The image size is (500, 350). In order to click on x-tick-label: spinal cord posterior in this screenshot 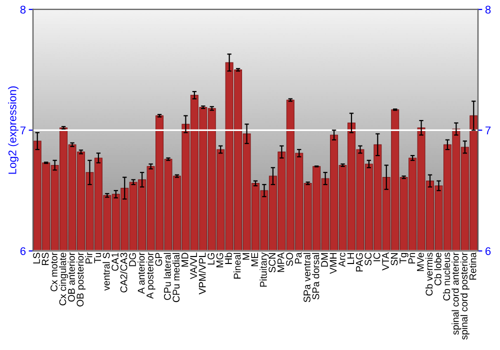, I will do `click(465, 296)`.